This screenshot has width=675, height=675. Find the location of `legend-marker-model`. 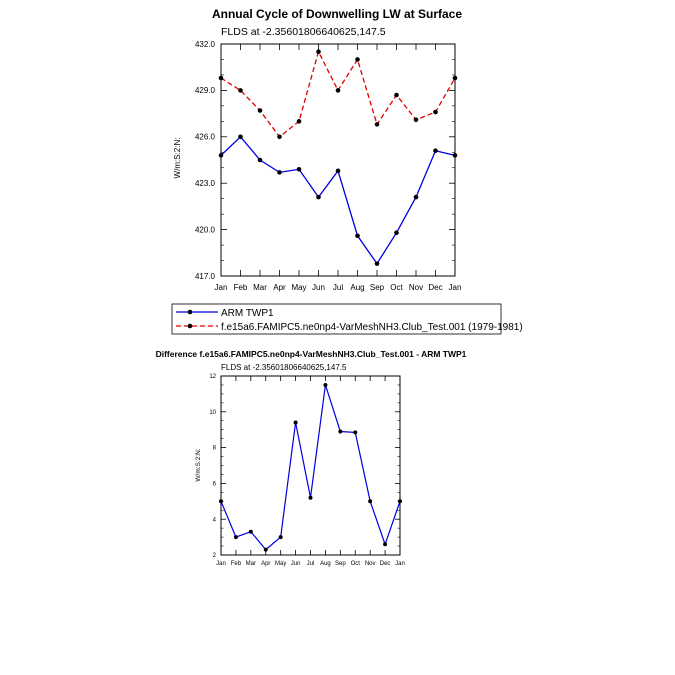

legend-marker-model is located at coordinates (190, 326).